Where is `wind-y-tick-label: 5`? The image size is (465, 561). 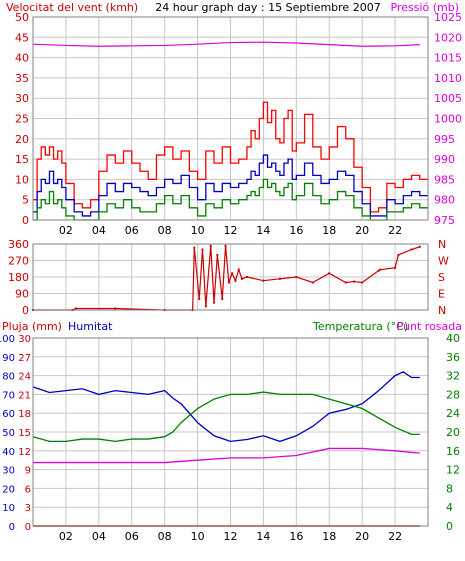
wind-y-tick-label: 5 is located at coordinates (25, 200).